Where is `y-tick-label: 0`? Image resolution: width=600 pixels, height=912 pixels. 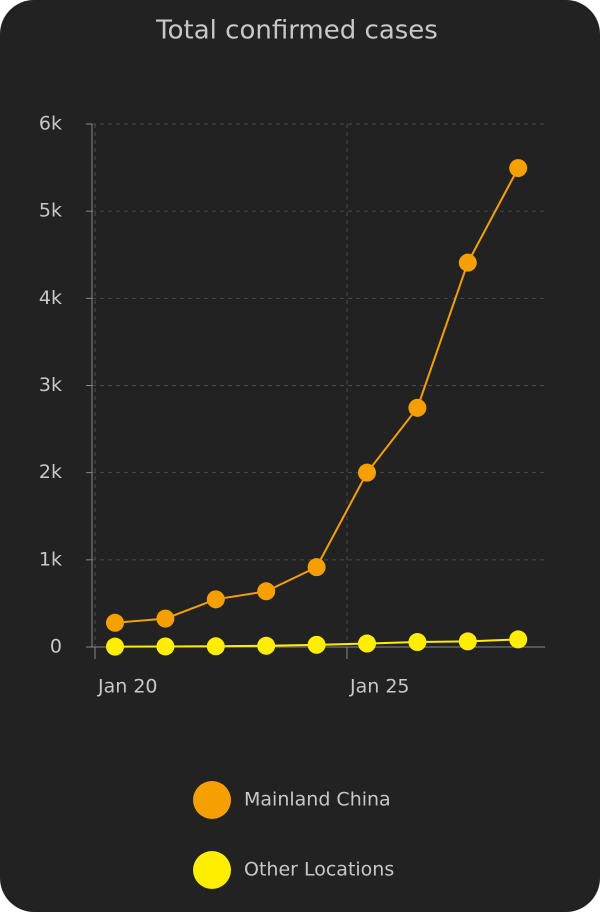 y-tick-label: 0 is located at coordinates (56, 647).